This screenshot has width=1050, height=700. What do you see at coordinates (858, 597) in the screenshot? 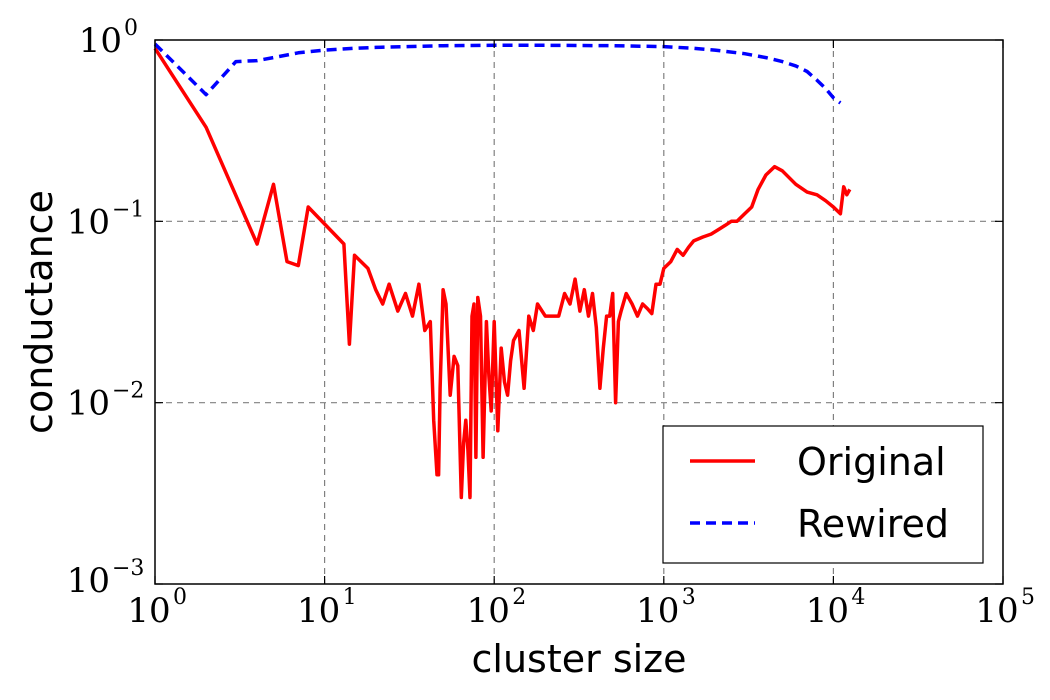
I see `x-tick-exponent: 4` at bounding box center [858, 597].